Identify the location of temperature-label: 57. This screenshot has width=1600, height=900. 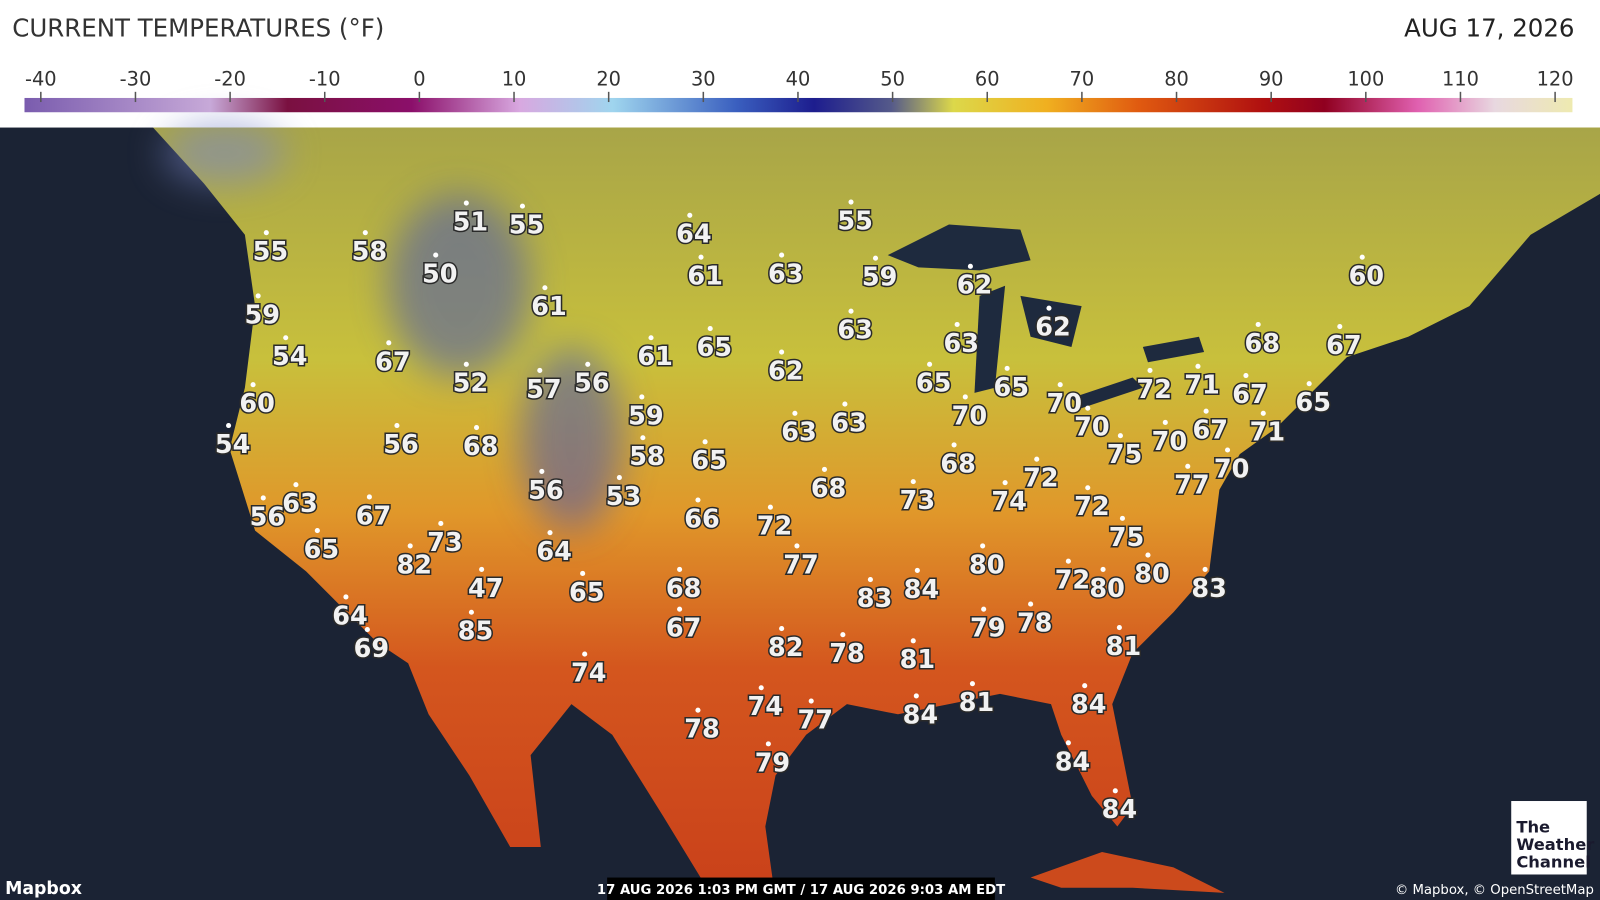
(544, 390).